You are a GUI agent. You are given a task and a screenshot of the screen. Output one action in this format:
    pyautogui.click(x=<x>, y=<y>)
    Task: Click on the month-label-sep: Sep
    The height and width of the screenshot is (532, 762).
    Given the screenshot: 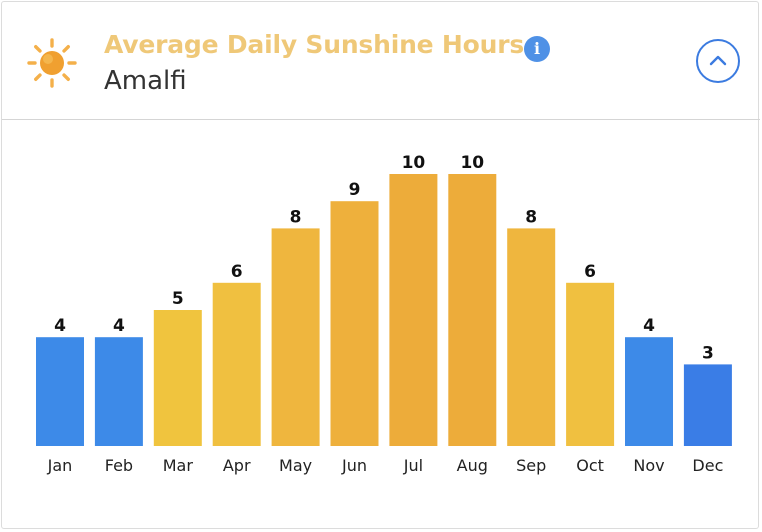 What is the action you would take?
    pyautogui.click(x=531, y=465)
    